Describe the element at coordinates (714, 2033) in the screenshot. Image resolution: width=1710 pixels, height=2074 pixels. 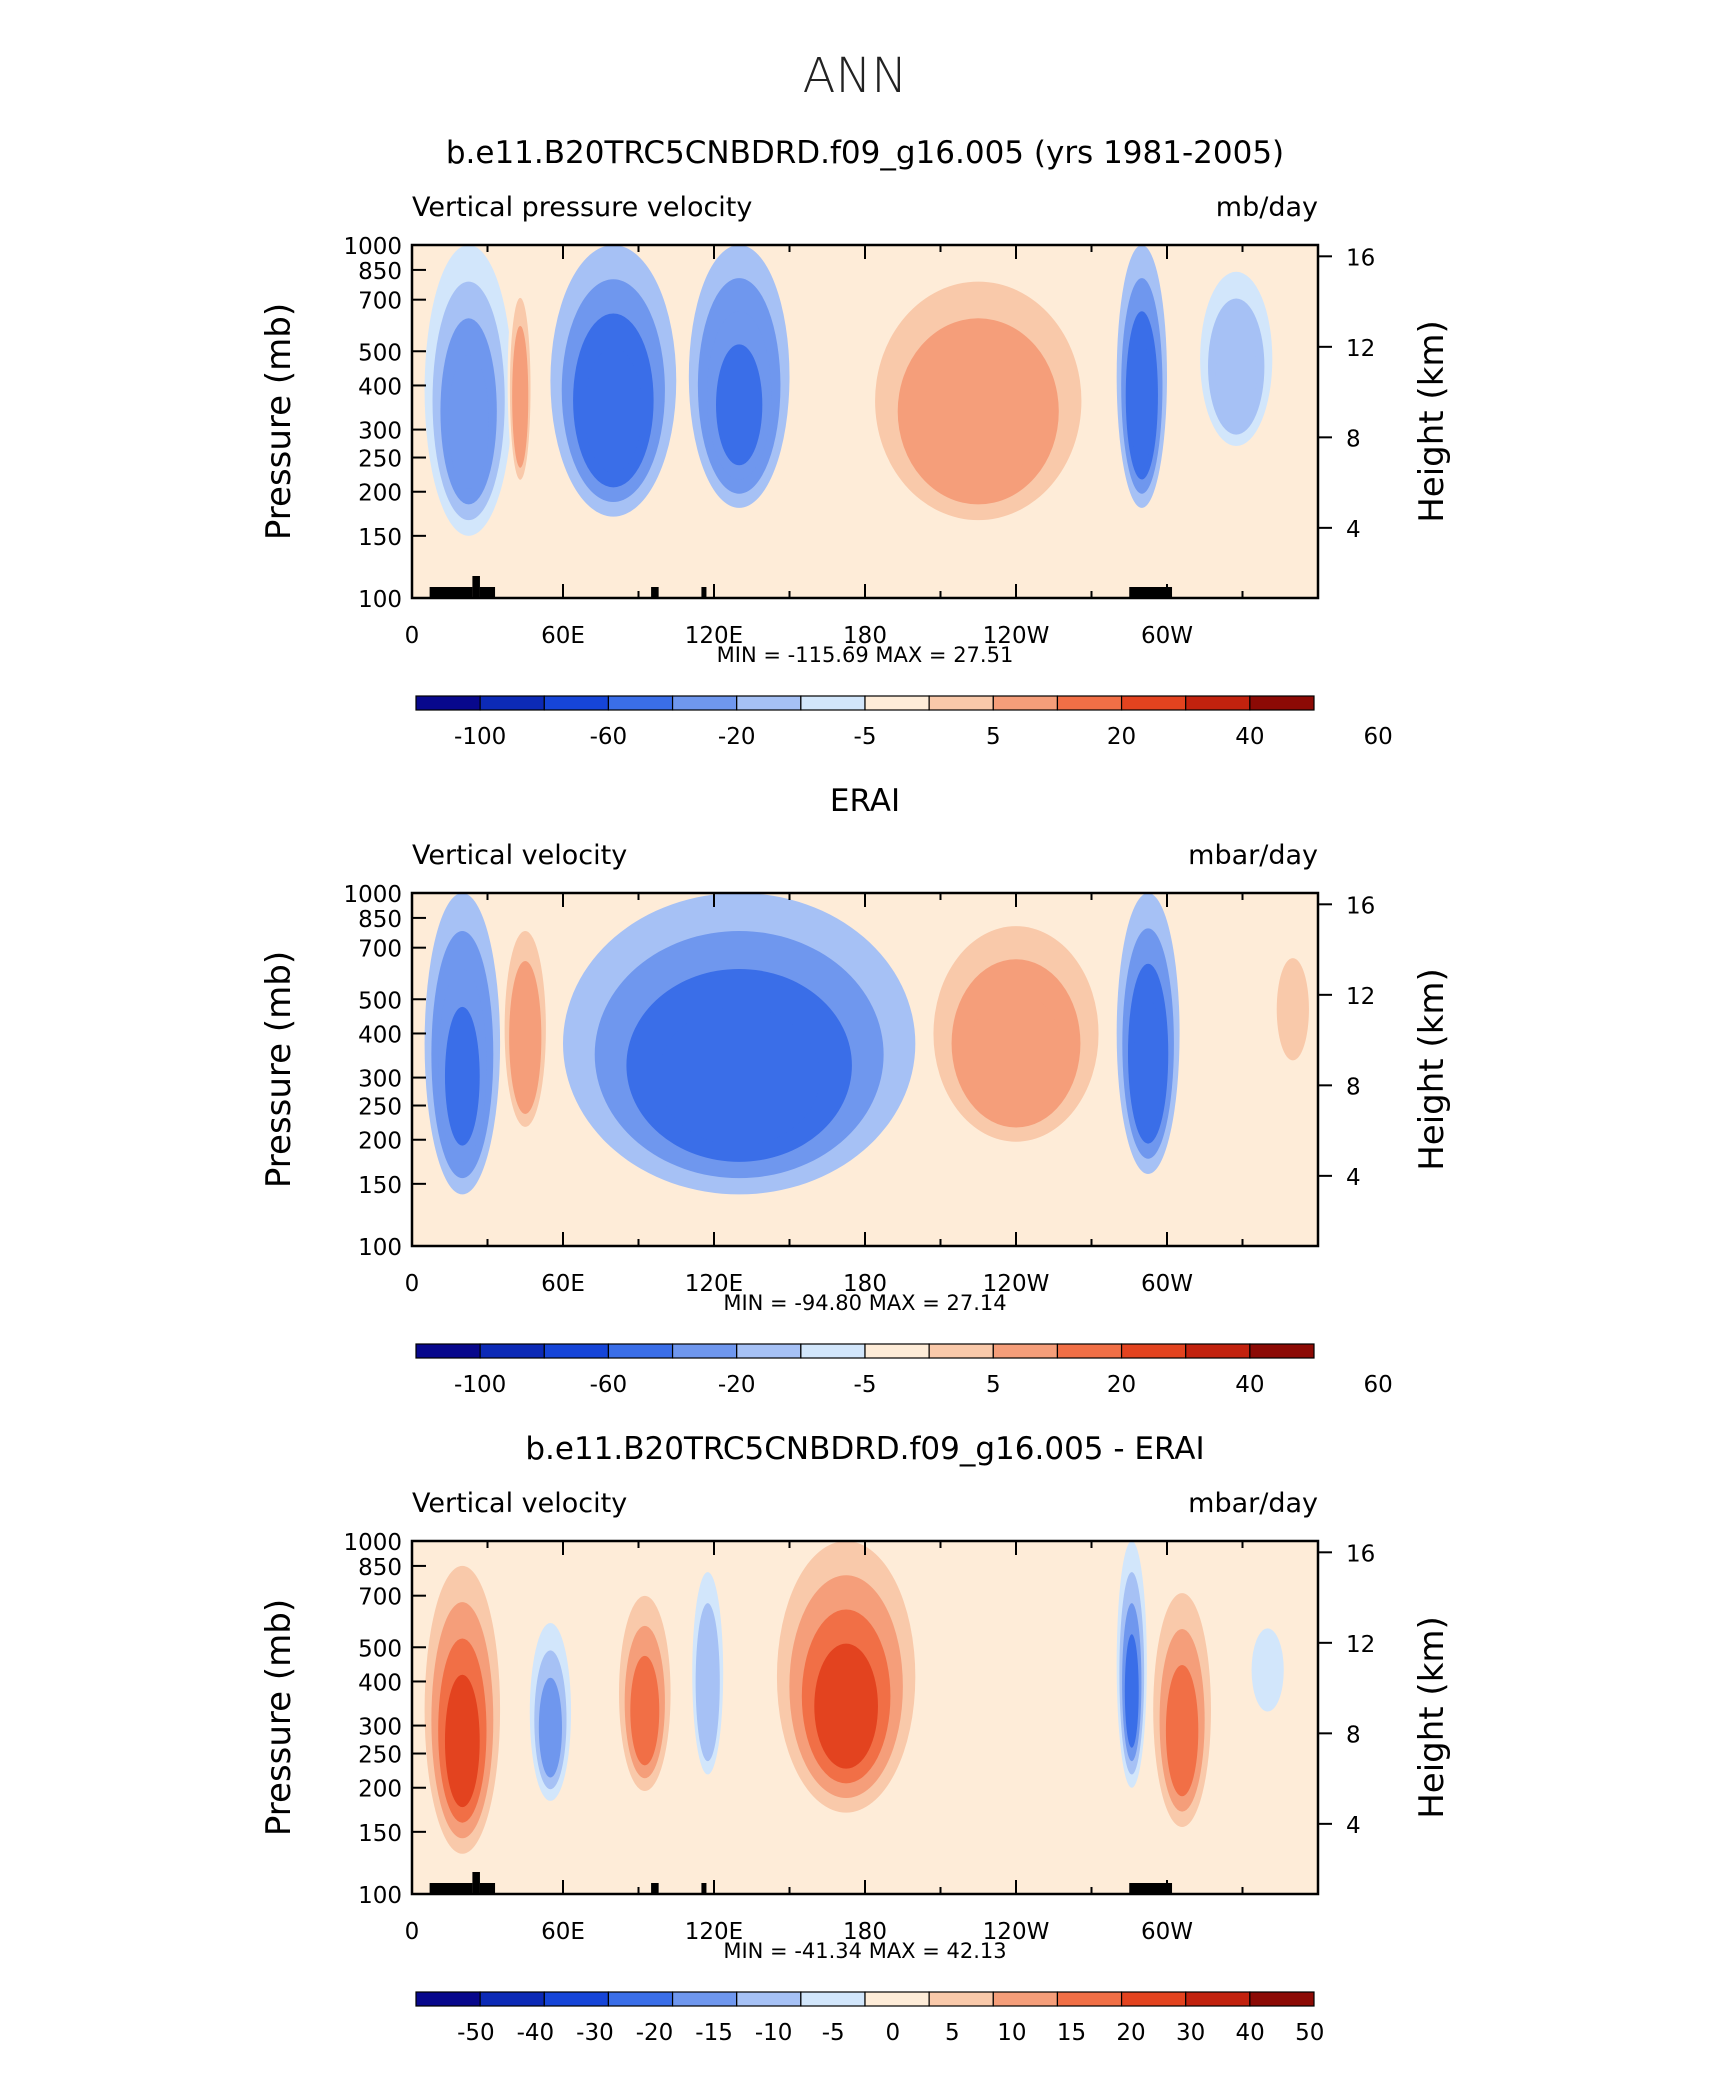
I see `colorbar-label: -15` at that location.